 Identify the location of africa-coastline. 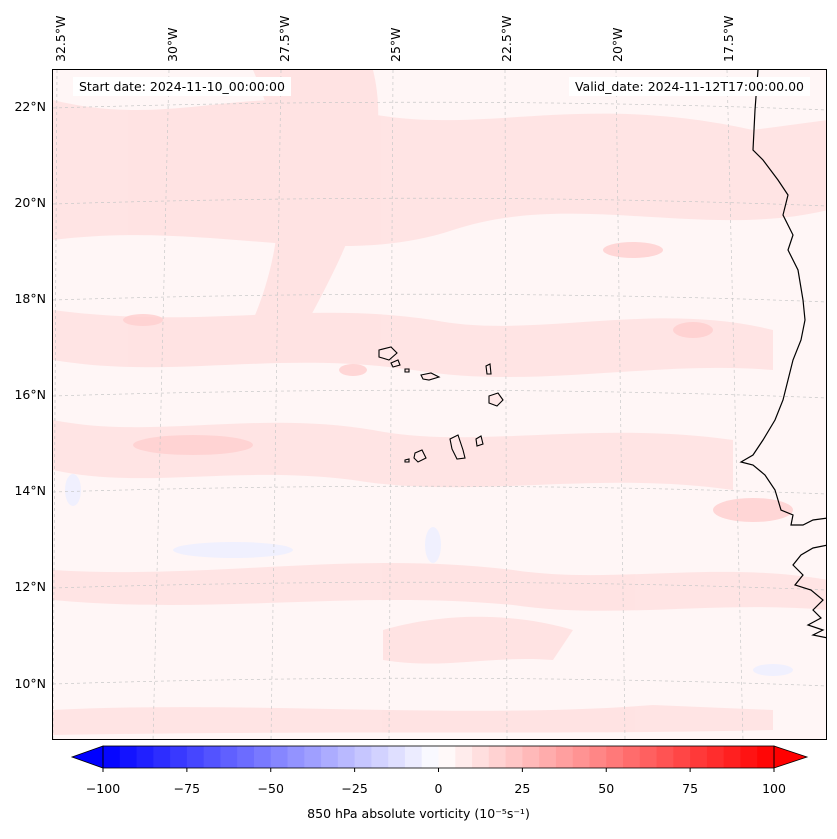
(782, 298).